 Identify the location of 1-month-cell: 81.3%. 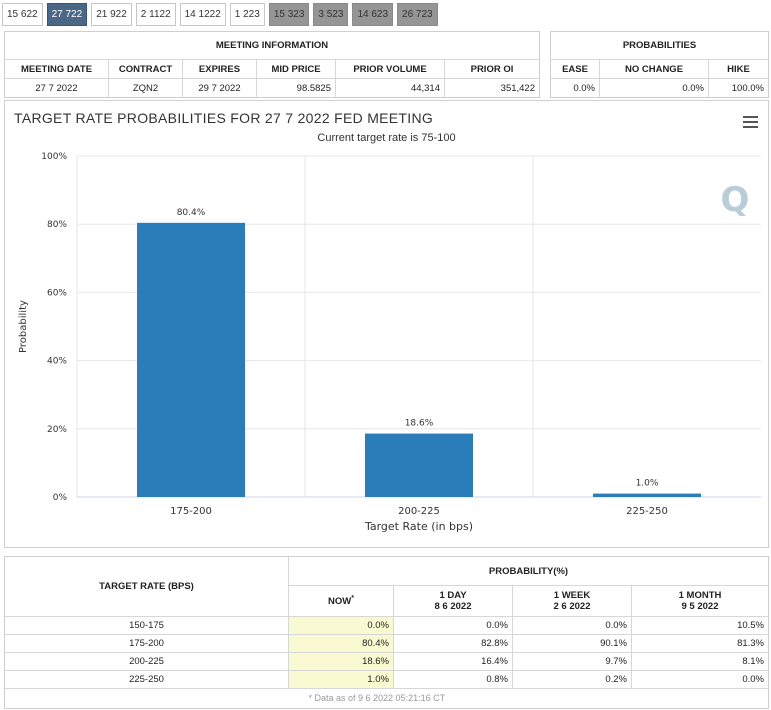
(699, 643).